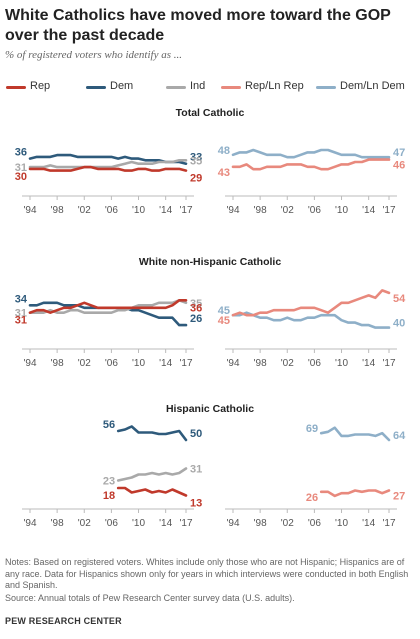  What do you see at coordinates (84, 210) in the screenshot?
I see `total-dem-rep-x-tick-label: '02` at bounding box center [84, 210].